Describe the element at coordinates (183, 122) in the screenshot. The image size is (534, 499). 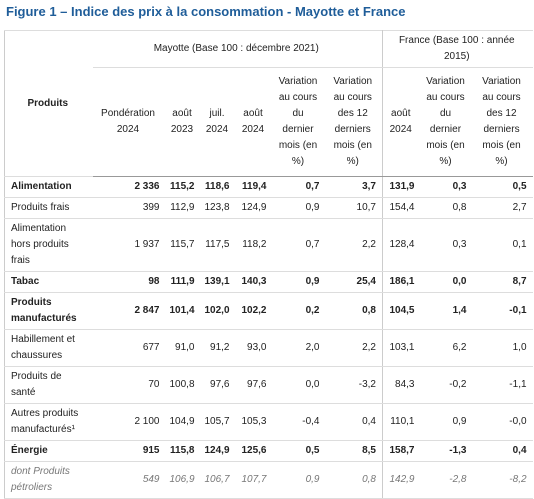
I see `column-header: août 2023` at that location.